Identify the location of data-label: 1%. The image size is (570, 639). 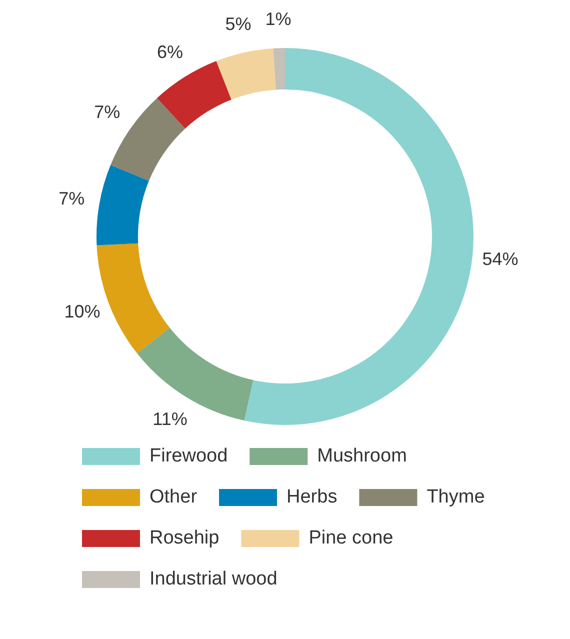
(278, 19).